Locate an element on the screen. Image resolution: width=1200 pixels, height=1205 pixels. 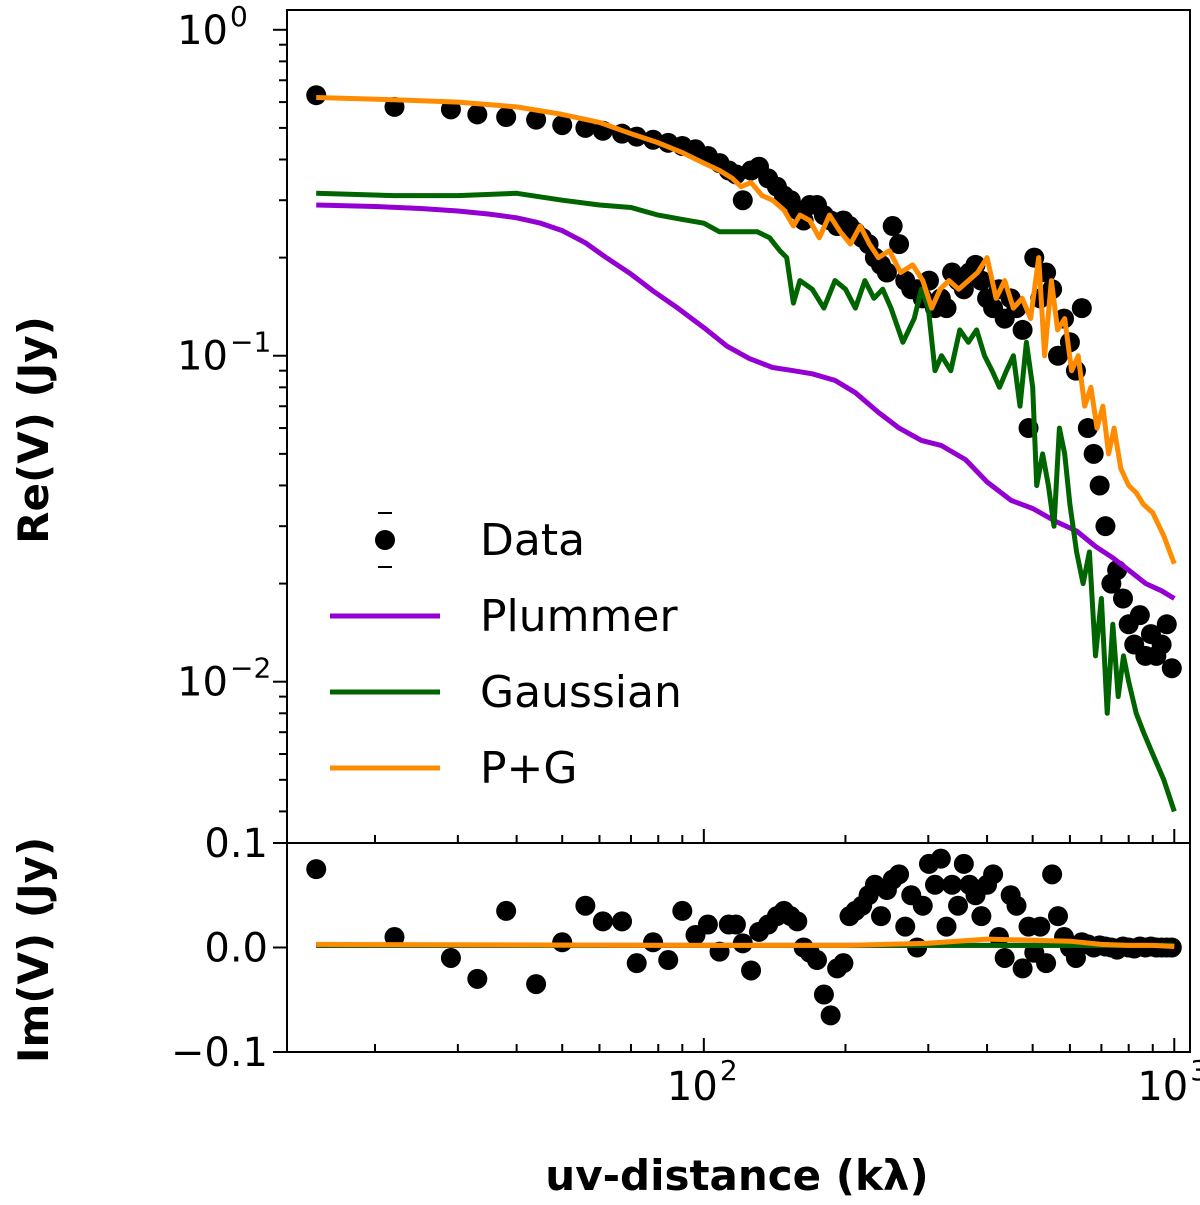
y-tick-label: 10⁻² is located at coordinates (224, 679).